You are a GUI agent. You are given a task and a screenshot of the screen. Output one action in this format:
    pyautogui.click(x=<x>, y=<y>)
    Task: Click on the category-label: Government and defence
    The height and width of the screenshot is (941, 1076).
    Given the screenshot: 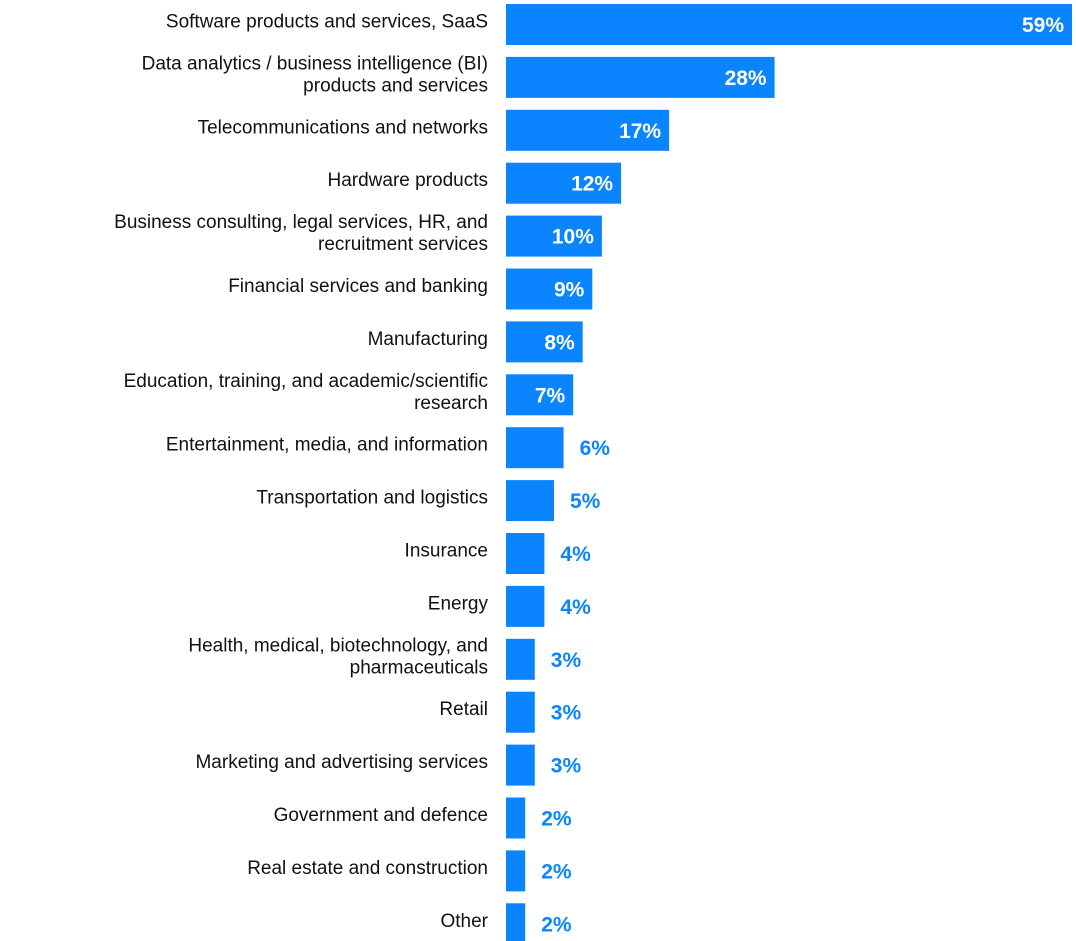 What is the action you would take?
    pyautogui.click(x=381, y=815)
    